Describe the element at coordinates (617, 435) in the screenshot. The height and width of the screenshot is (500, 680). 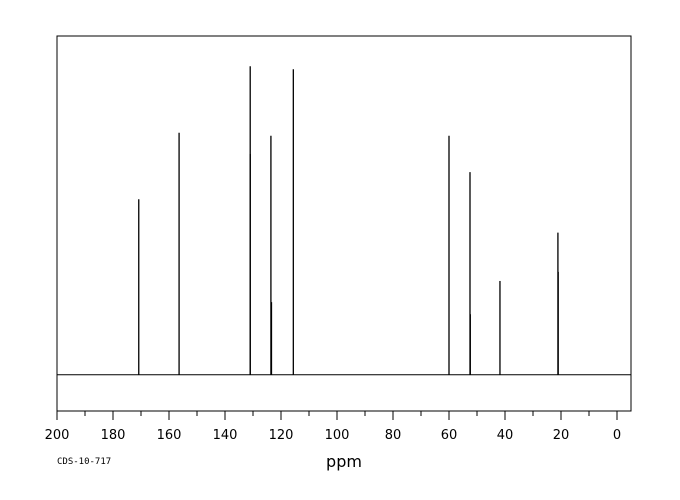
I see `x-tick-label: 0` at that location.